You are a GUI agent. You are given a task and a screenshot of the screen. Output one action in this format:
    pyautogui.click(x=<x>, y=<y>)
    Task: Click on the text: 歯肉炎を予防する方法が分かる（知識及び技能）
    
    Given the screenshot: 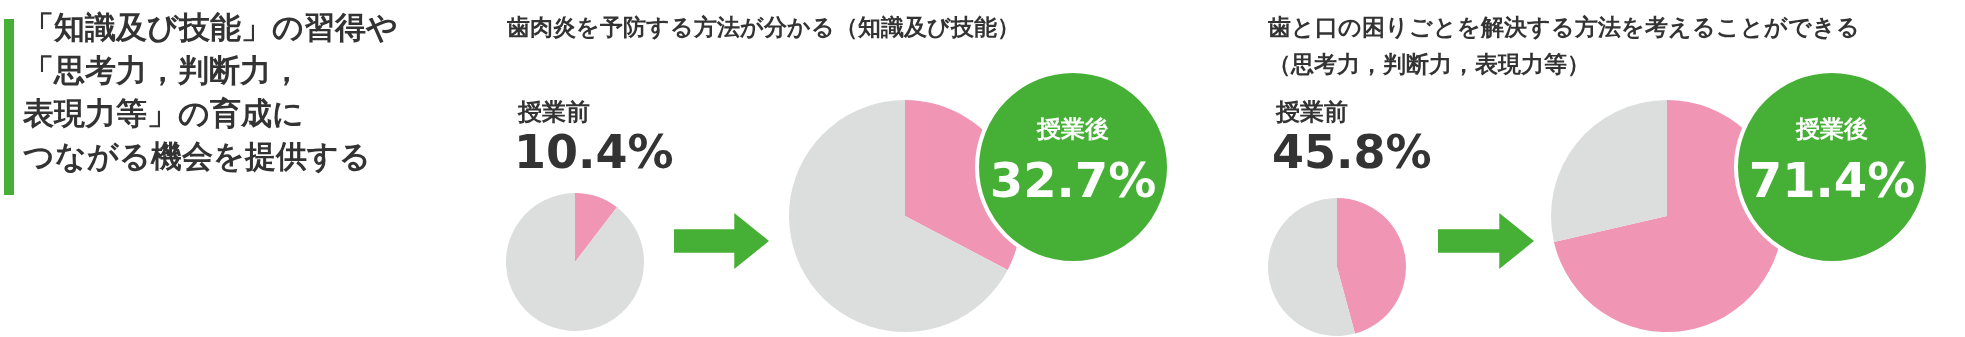 What is the action you would take?
    pyautogui.click(x=763, y=27)
    